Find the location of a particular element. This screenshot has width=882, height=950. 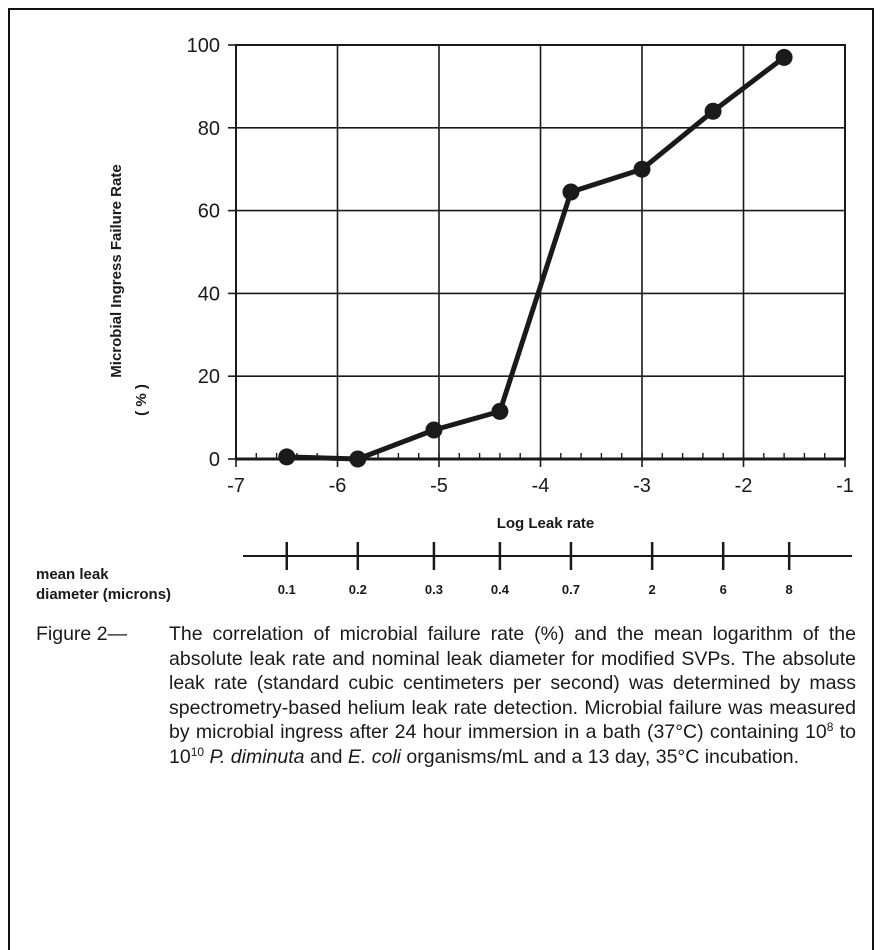

secondary-axis-tick-label: 6 is located at coordinates (723, 589).